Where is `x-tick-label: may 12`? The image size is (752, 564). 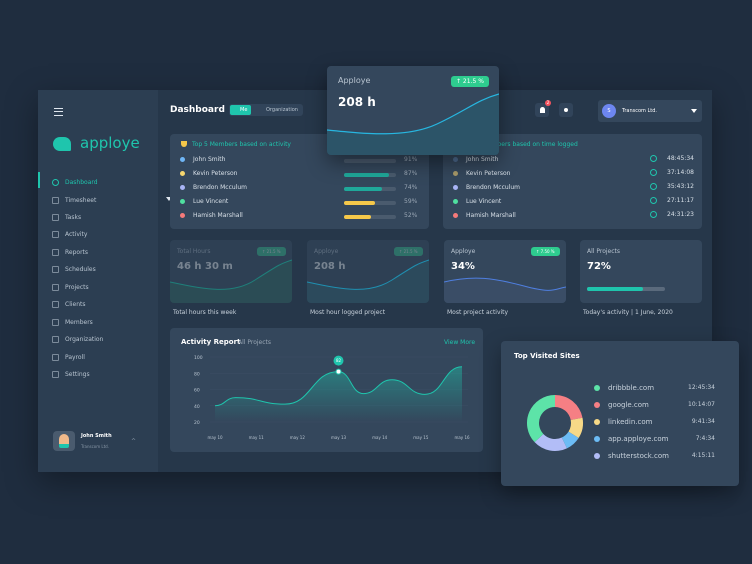
x-tick-label: may 12 is located at coordinates (298, 437).